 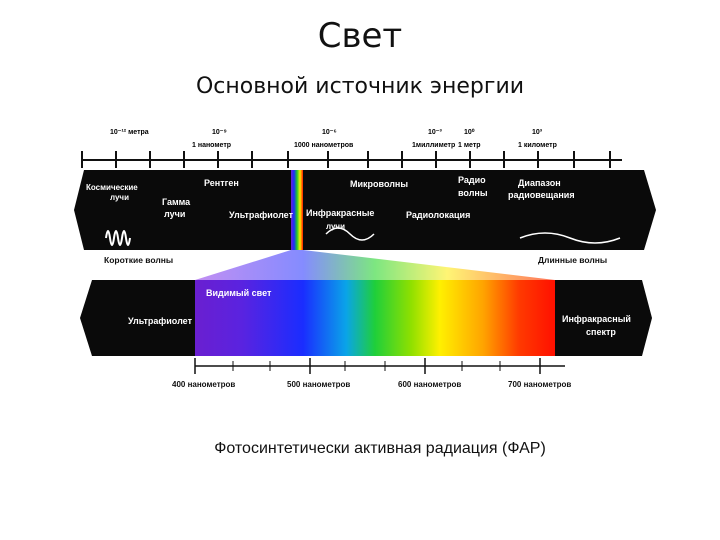 I want to click on scale-unit-1: 1 нанометр, so click(x=211, y=145).